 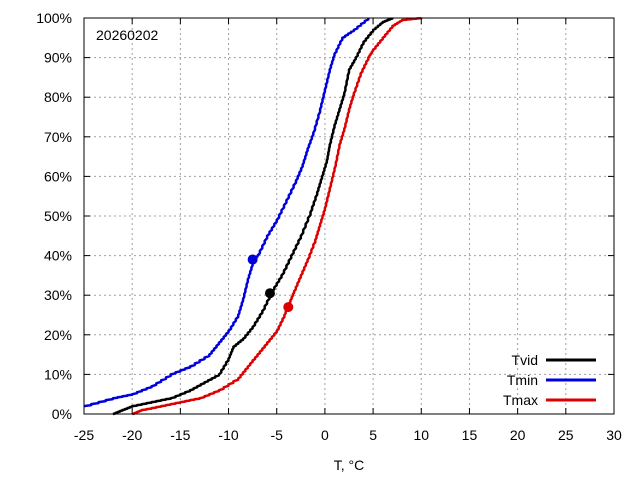 I want to click on marker-tmin, so click(x=252, y=259).